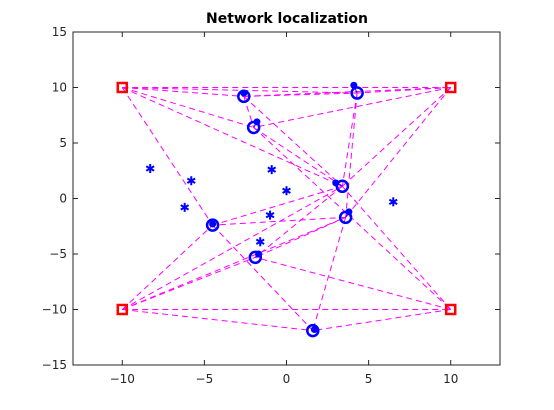  Describe the element at coordinates (59, 88) in the screenshot. I see `y-tick-label: 10` at that location.